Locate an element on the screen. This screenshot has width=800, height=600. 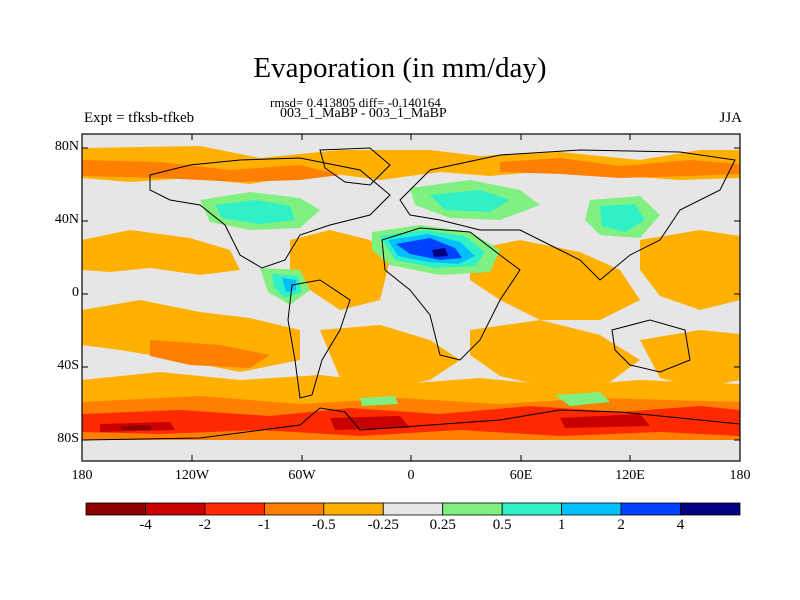
y-tick-label: 40N is located at coordinates (66, 219).